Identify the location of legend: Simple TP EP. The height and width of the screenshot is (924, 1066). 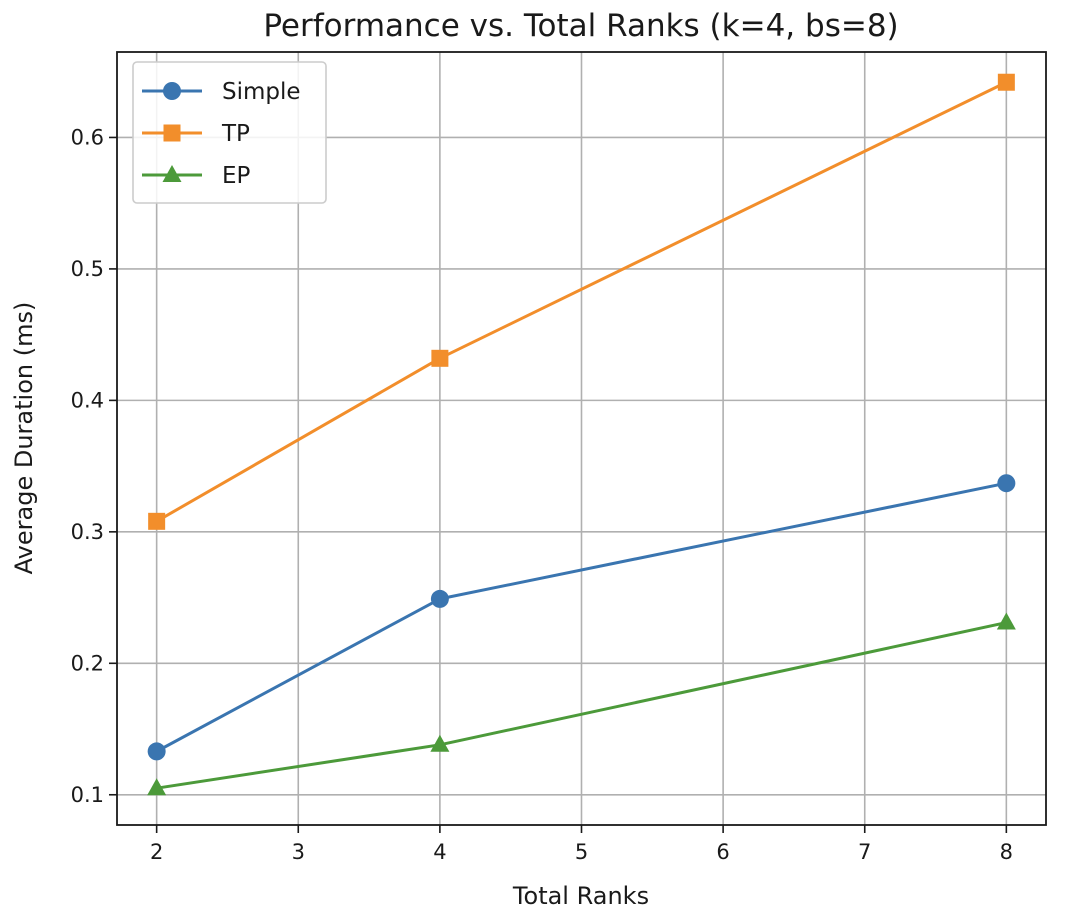
(229, 132).